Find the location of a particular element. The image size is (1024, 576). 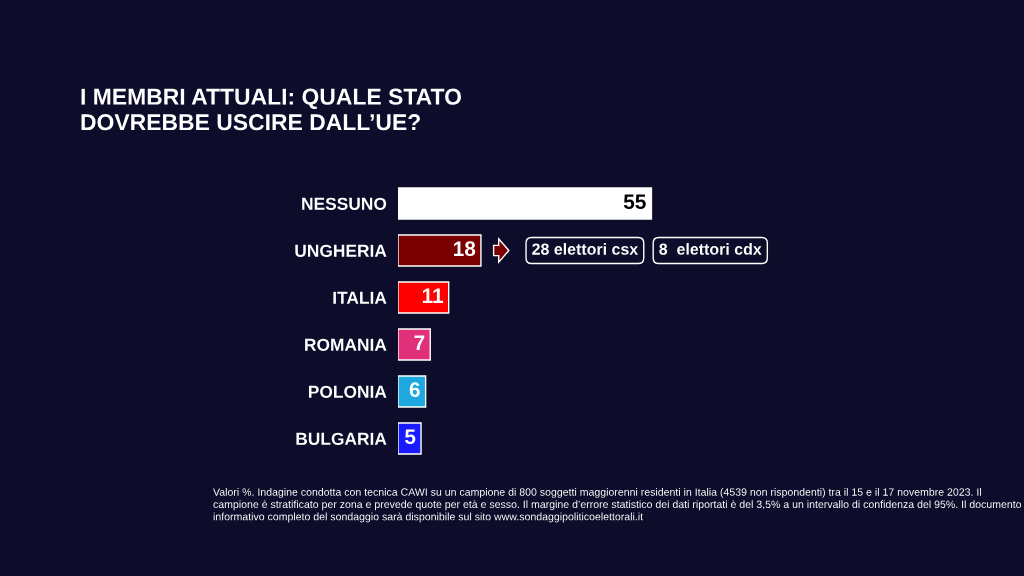

data-label: 7 is located at coordinates (419, 342).